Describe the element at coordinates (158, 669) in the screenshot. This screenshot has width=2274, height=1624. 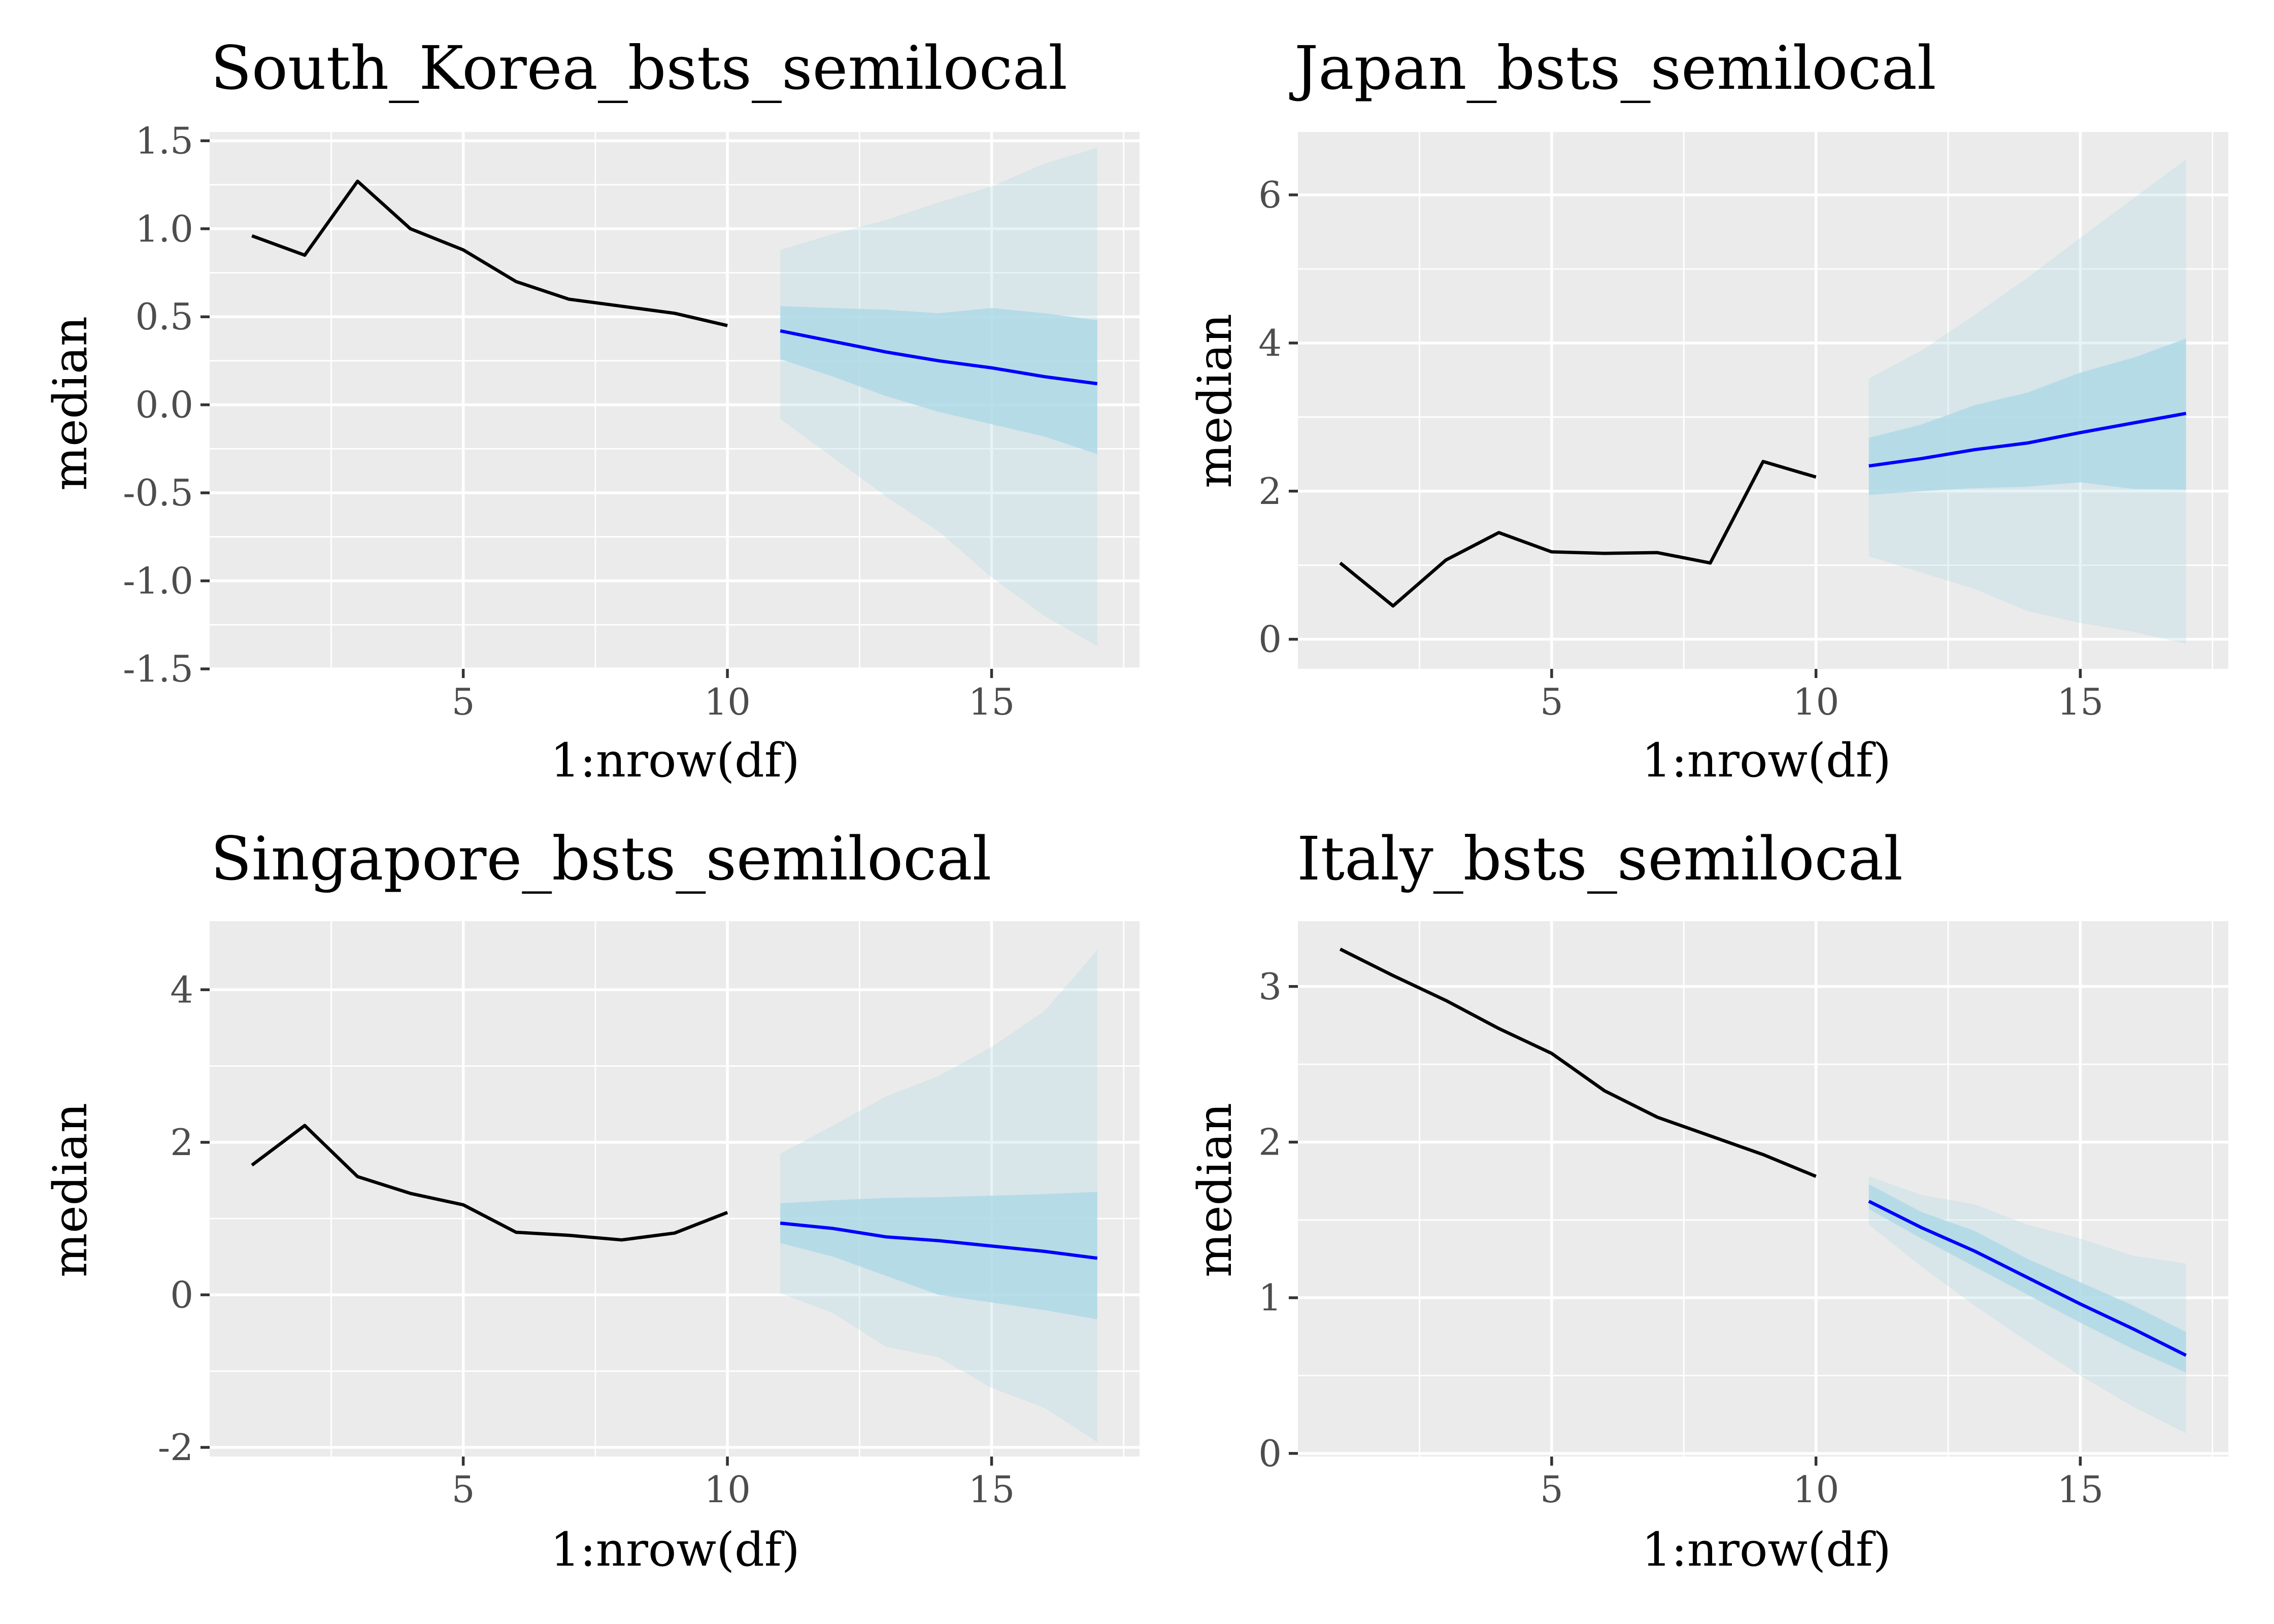
I see `y-tick-label: -1.5` at that location.